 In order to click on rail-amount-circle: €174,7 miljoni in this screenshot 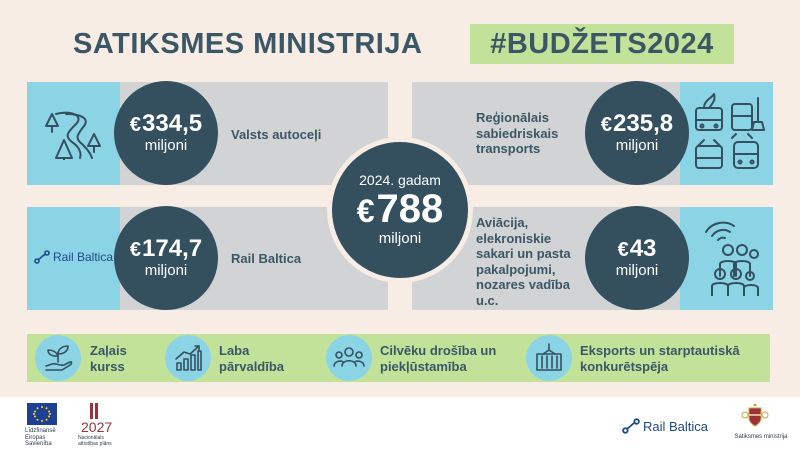, I will do `click(166, 258)`.